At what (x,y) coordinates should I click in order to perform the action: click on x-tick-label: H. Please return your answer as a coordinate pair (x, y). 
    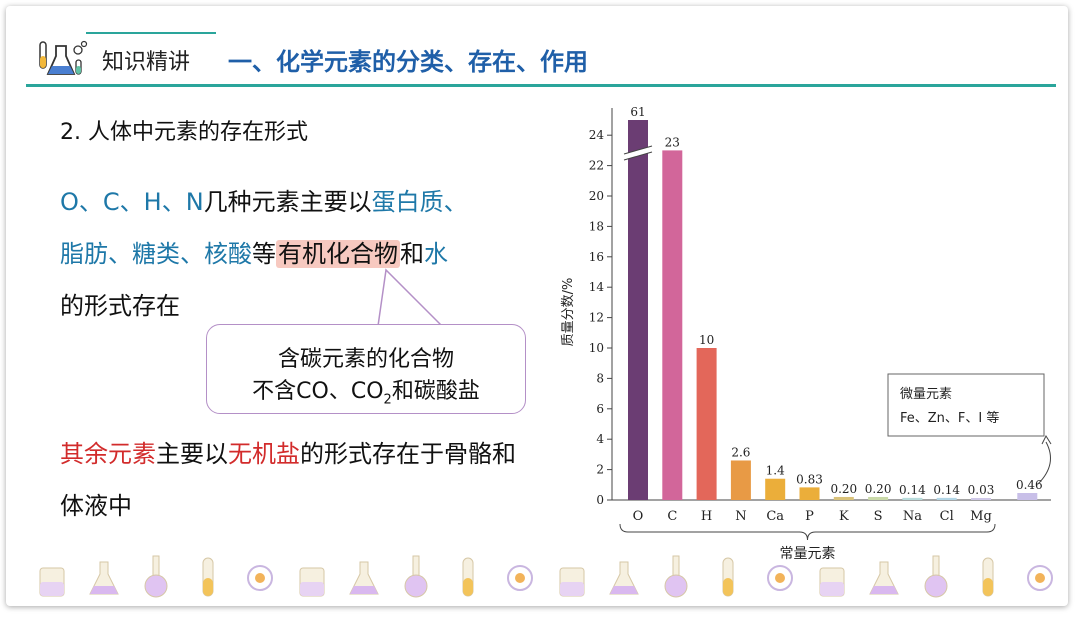
    Looking at the image, I should click on (706, 516).